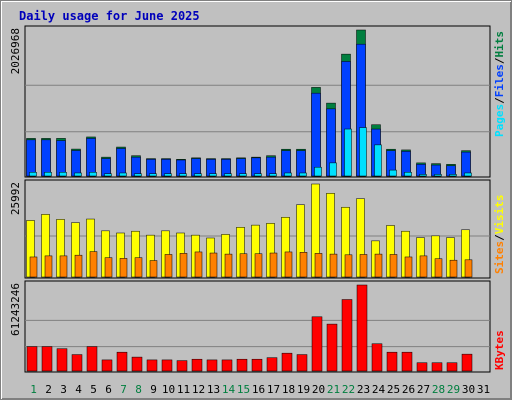 The height and width of the screenshot is (400, 512). I want to click on day-label: 25, so click(393, 389).